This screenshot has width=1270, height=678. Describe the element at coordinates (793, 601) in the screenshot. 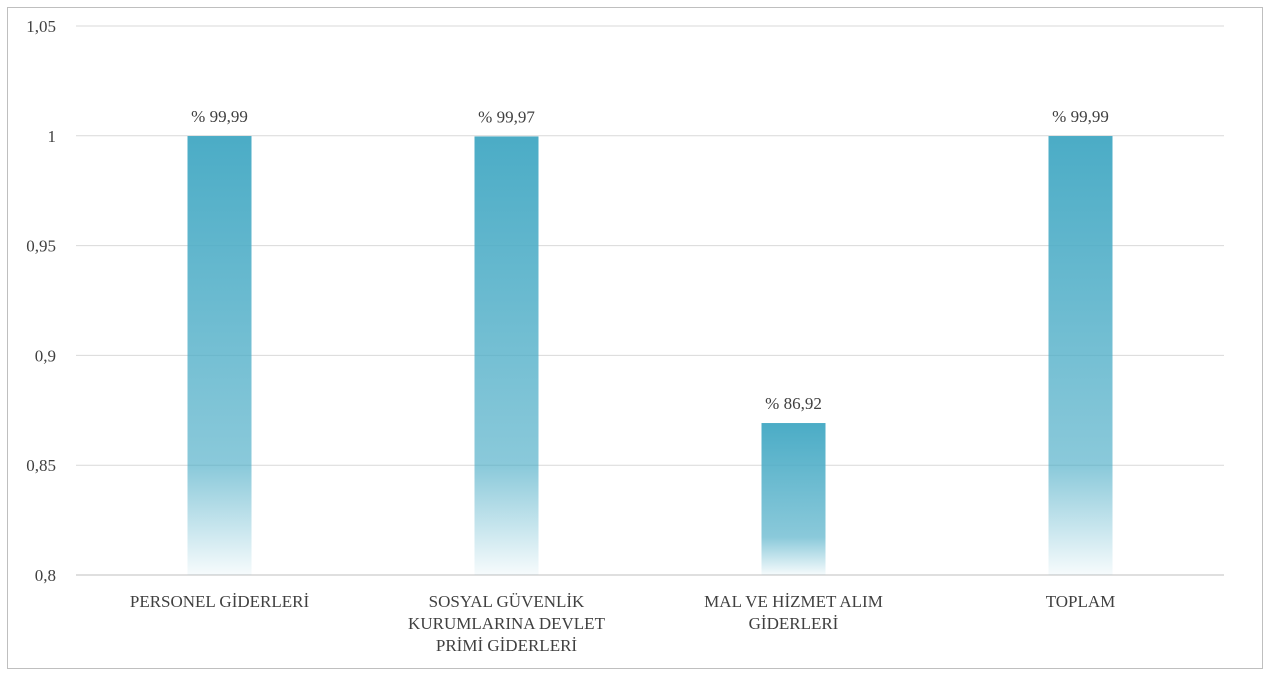

I see `x-tick-label: MAL VE HİZMET ALIM` at that location.